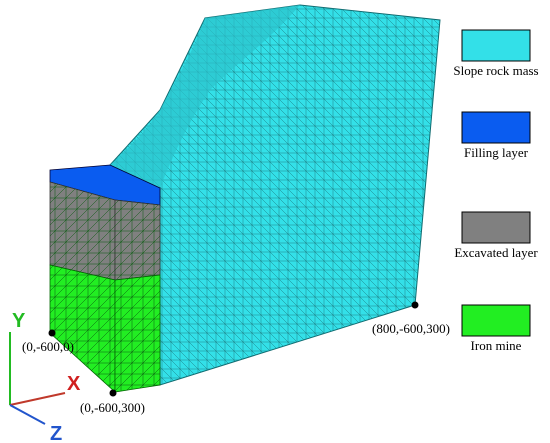 The width and height of the screenshot is (550, 443). Describe the element at coordinates (112, 407) in the screenshot. I see `point-label: (0,-600,300)` at that location.